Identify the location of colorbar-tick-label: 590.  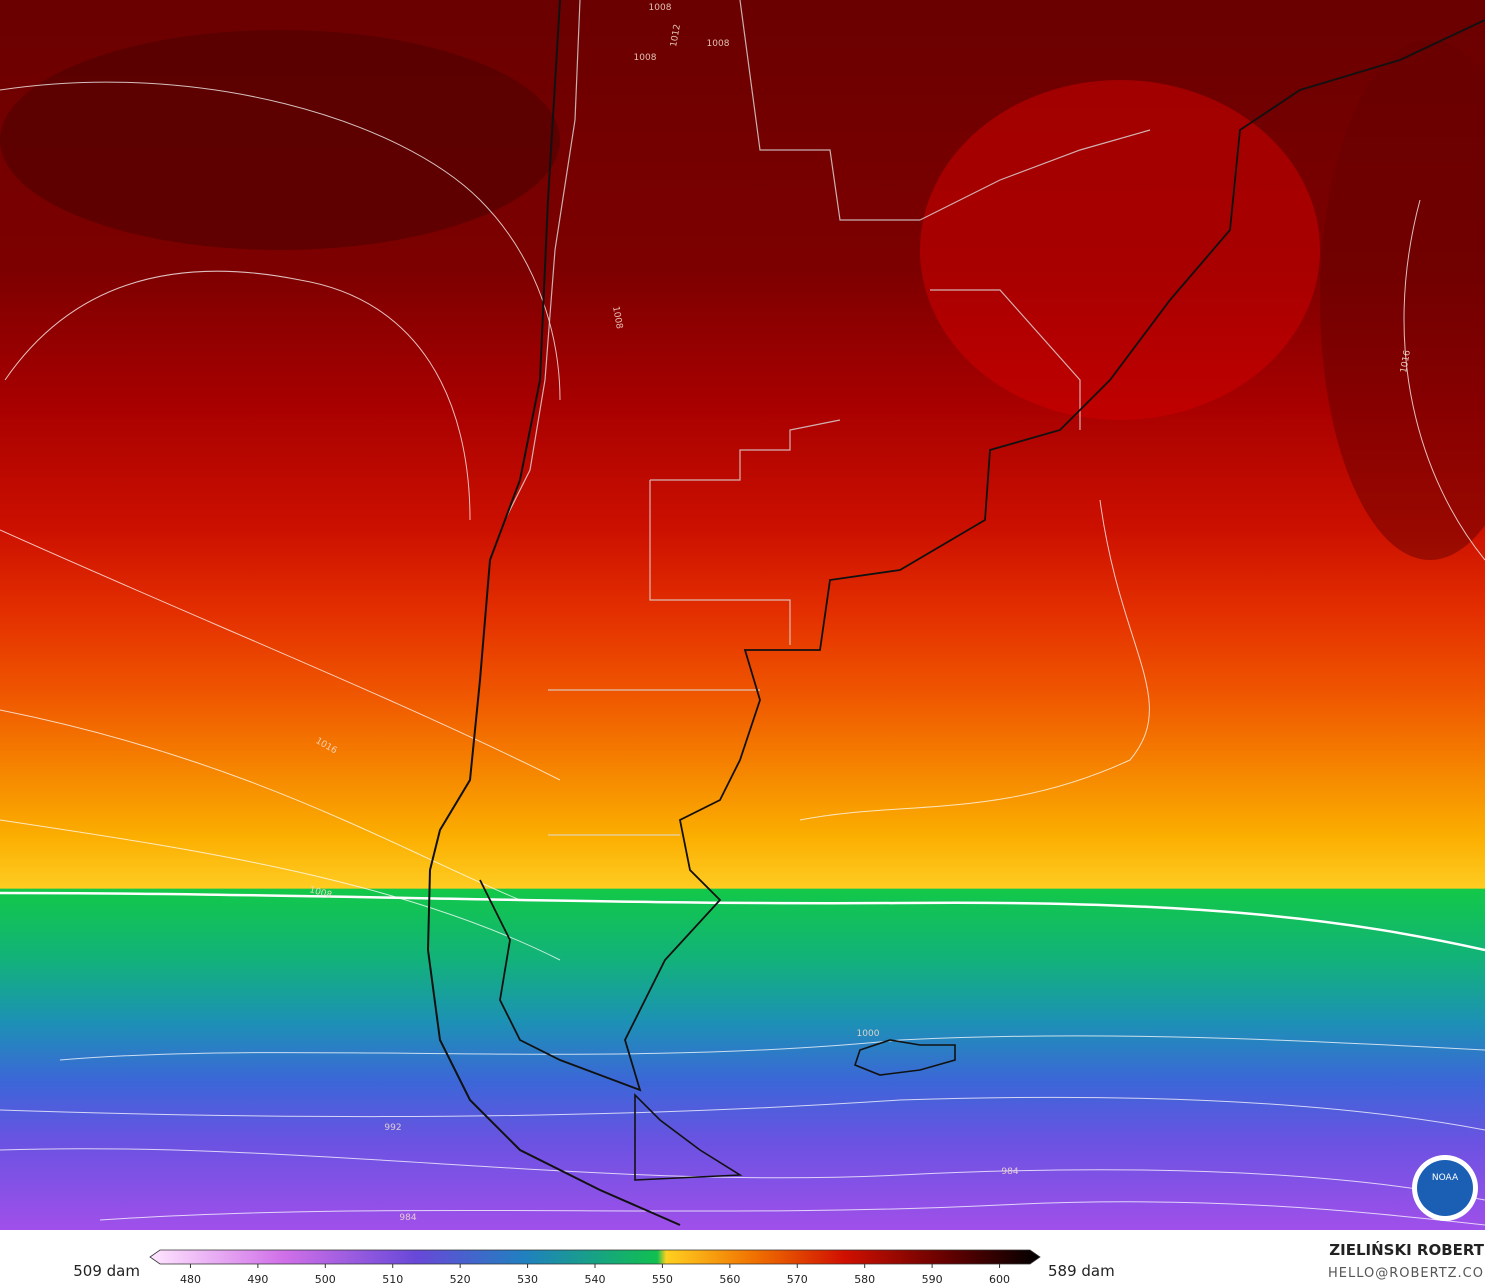
(932, 1279).